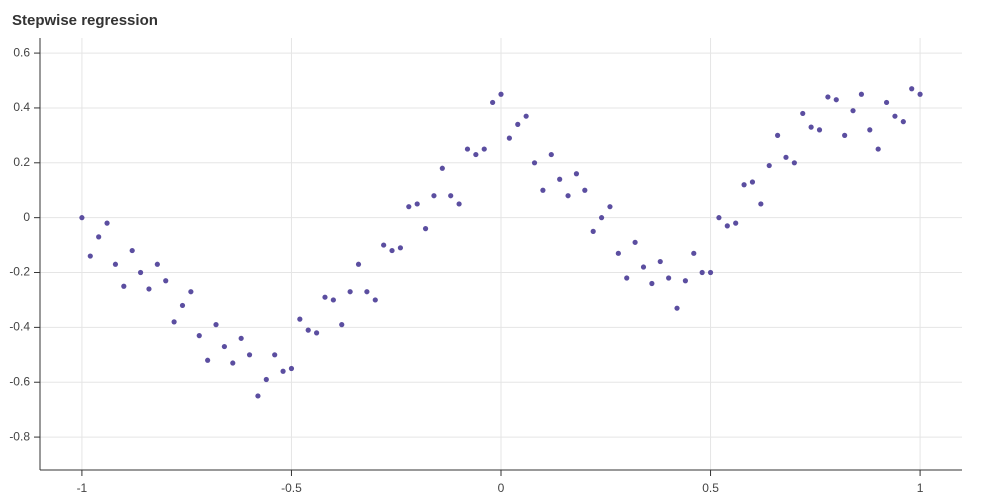  I want to click on x-tick-label: -1, so click(82, 488).